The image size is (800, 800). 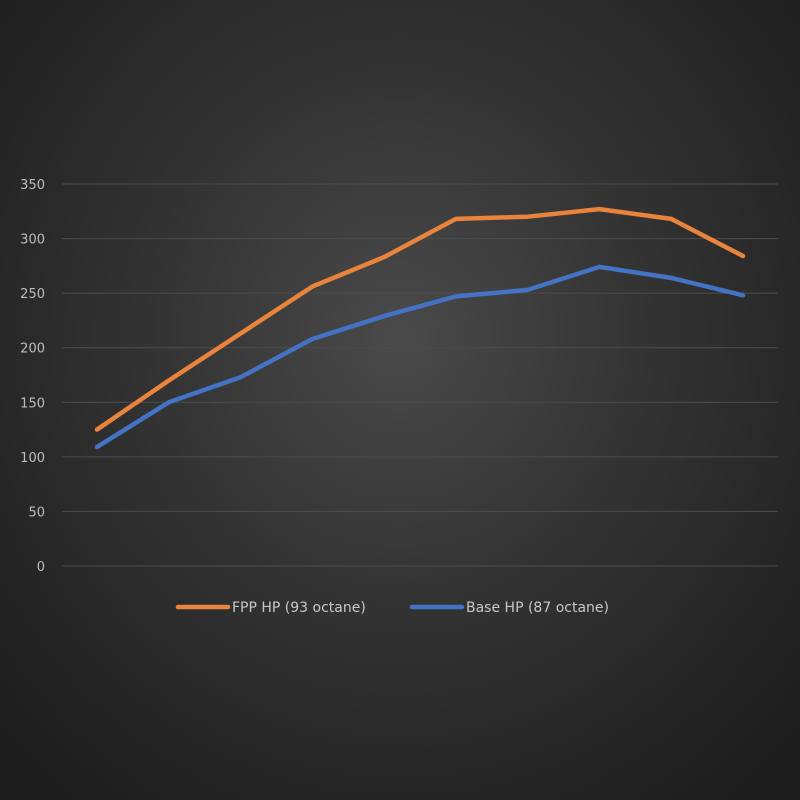 I want to click on y-tick-label: 150, so click(x=32, y=403).